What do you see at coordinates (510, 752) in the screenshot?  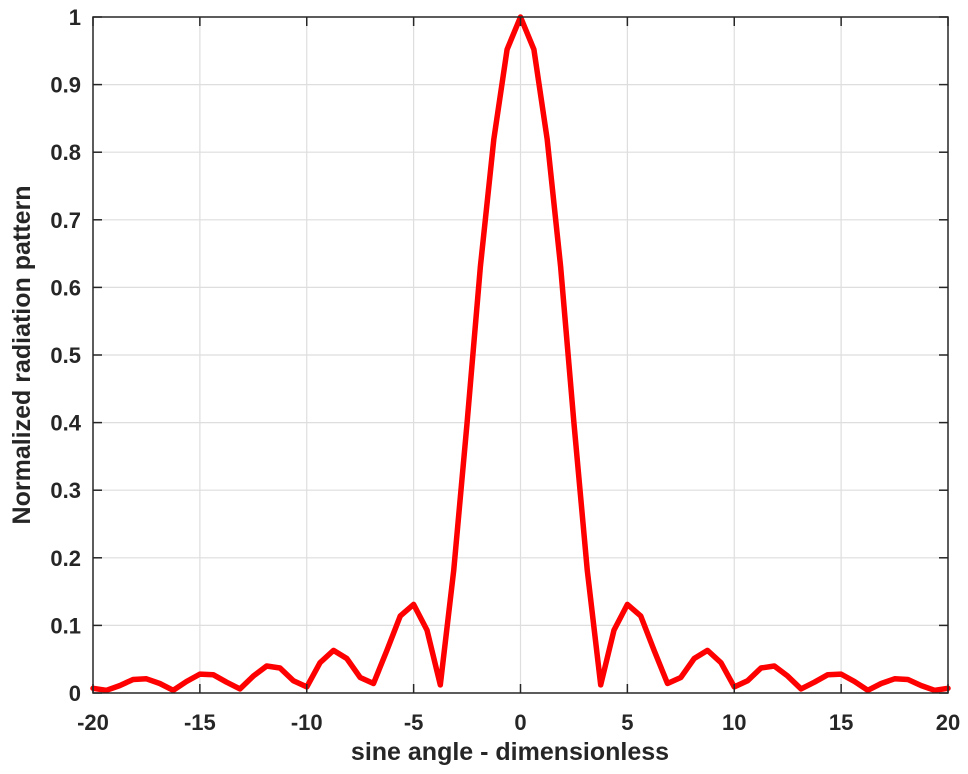 I see `x-axis-label: sine angle - dimensionless` at bounding box center [510, 752].